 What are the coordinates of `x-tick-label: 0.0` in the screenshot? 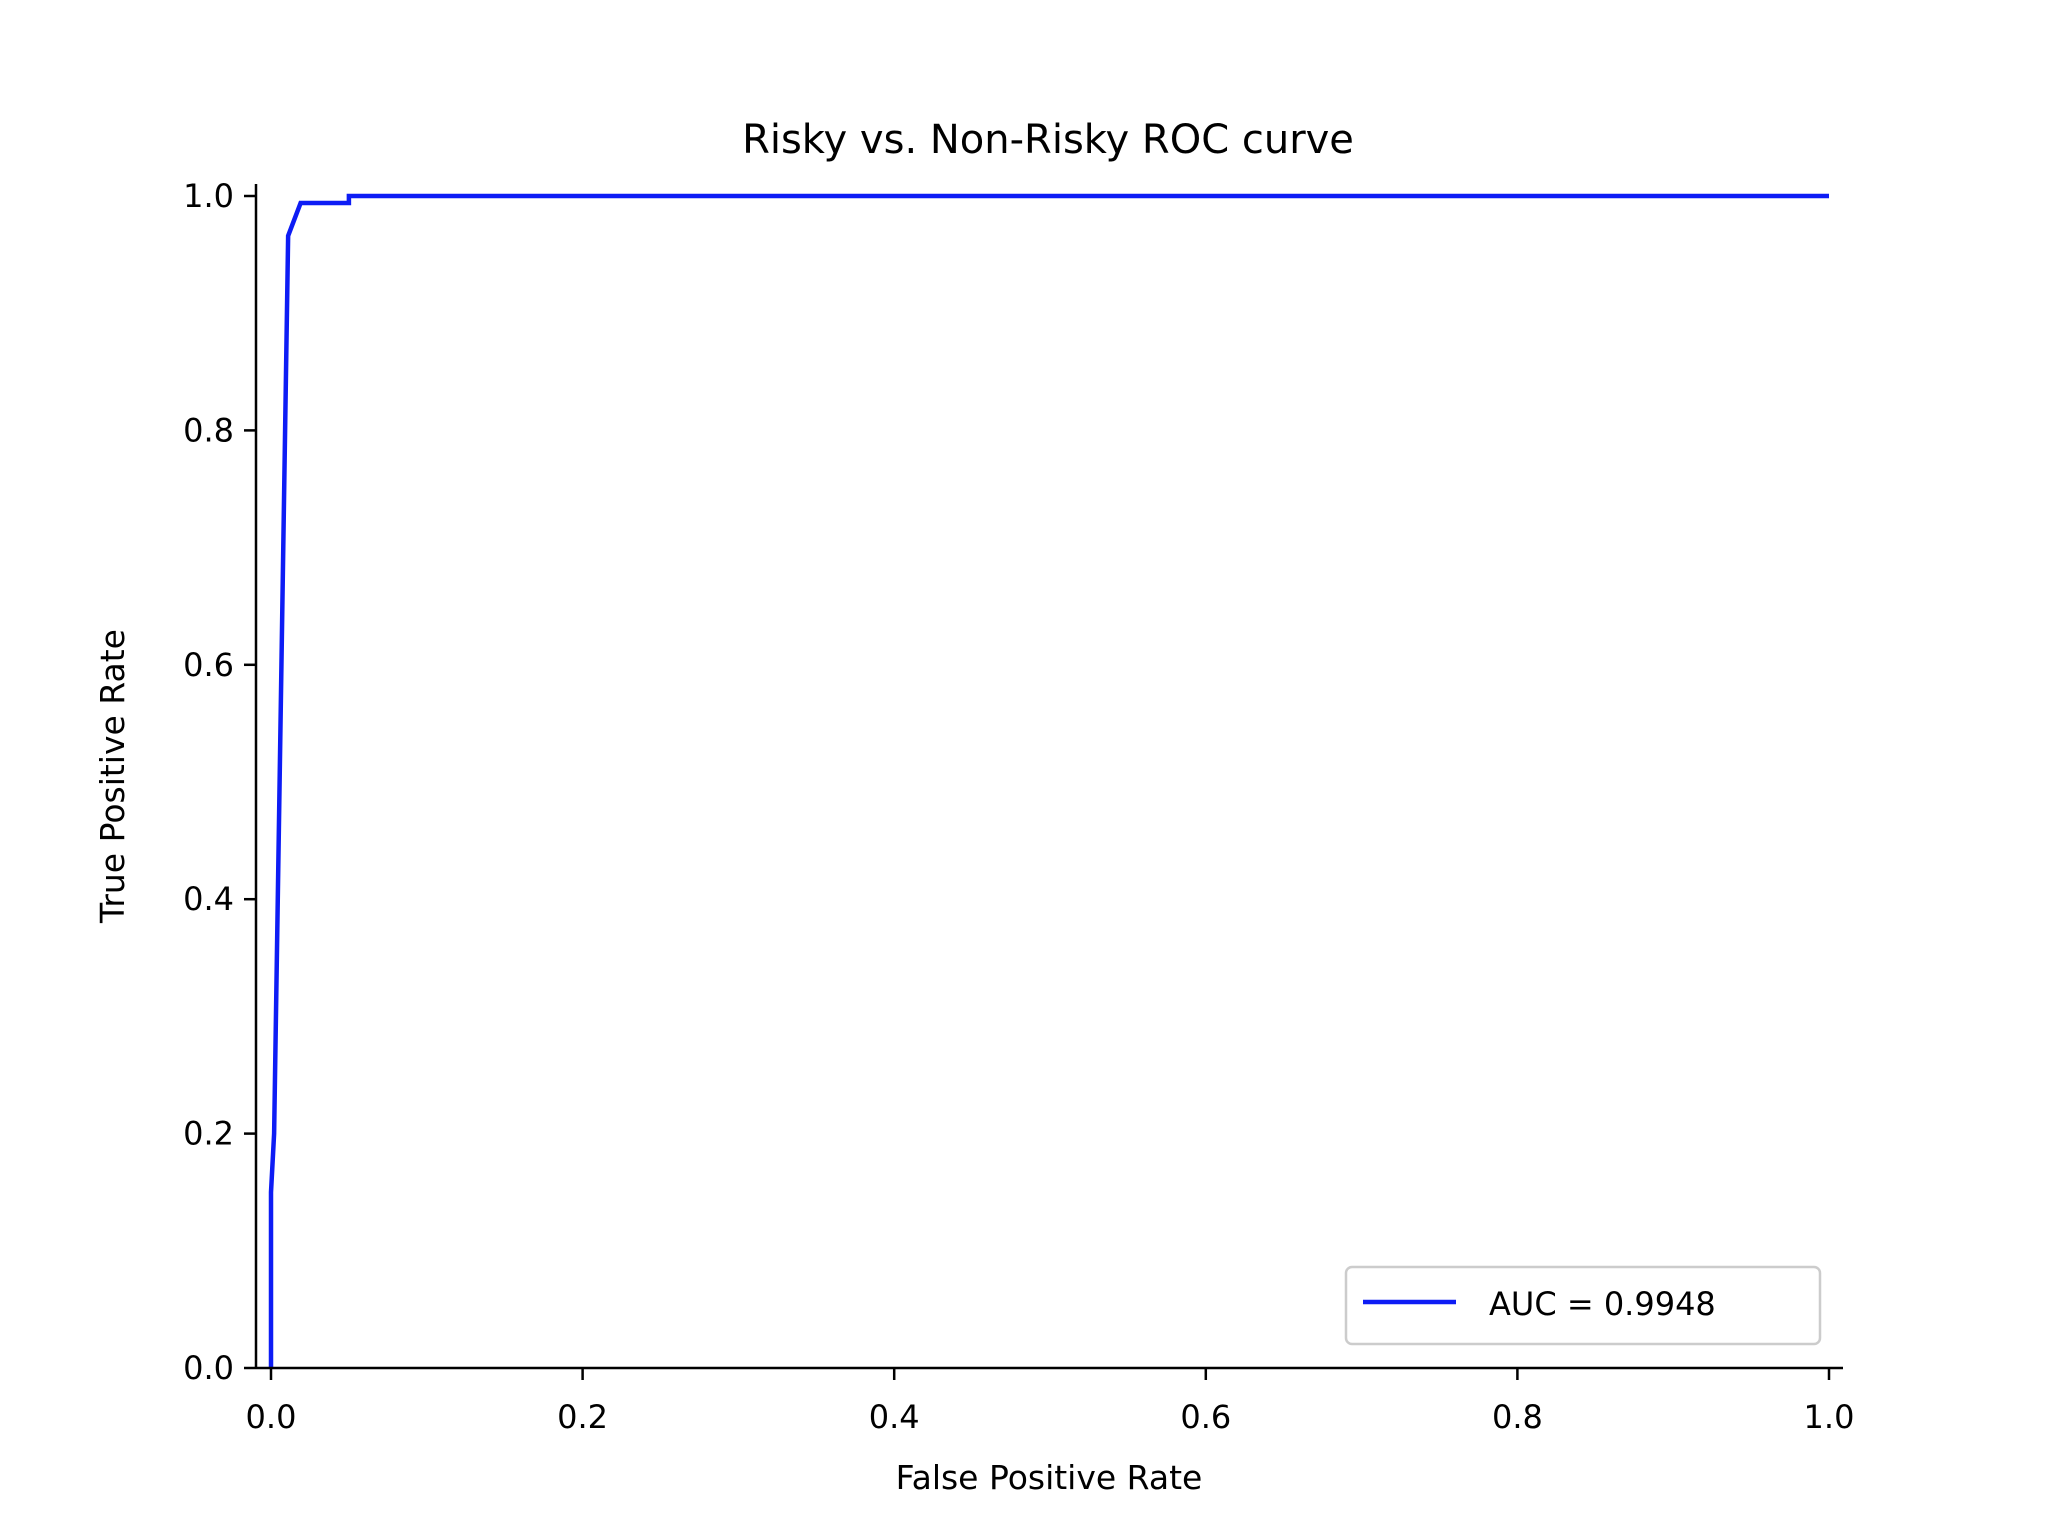 It's located at (271, 1417).